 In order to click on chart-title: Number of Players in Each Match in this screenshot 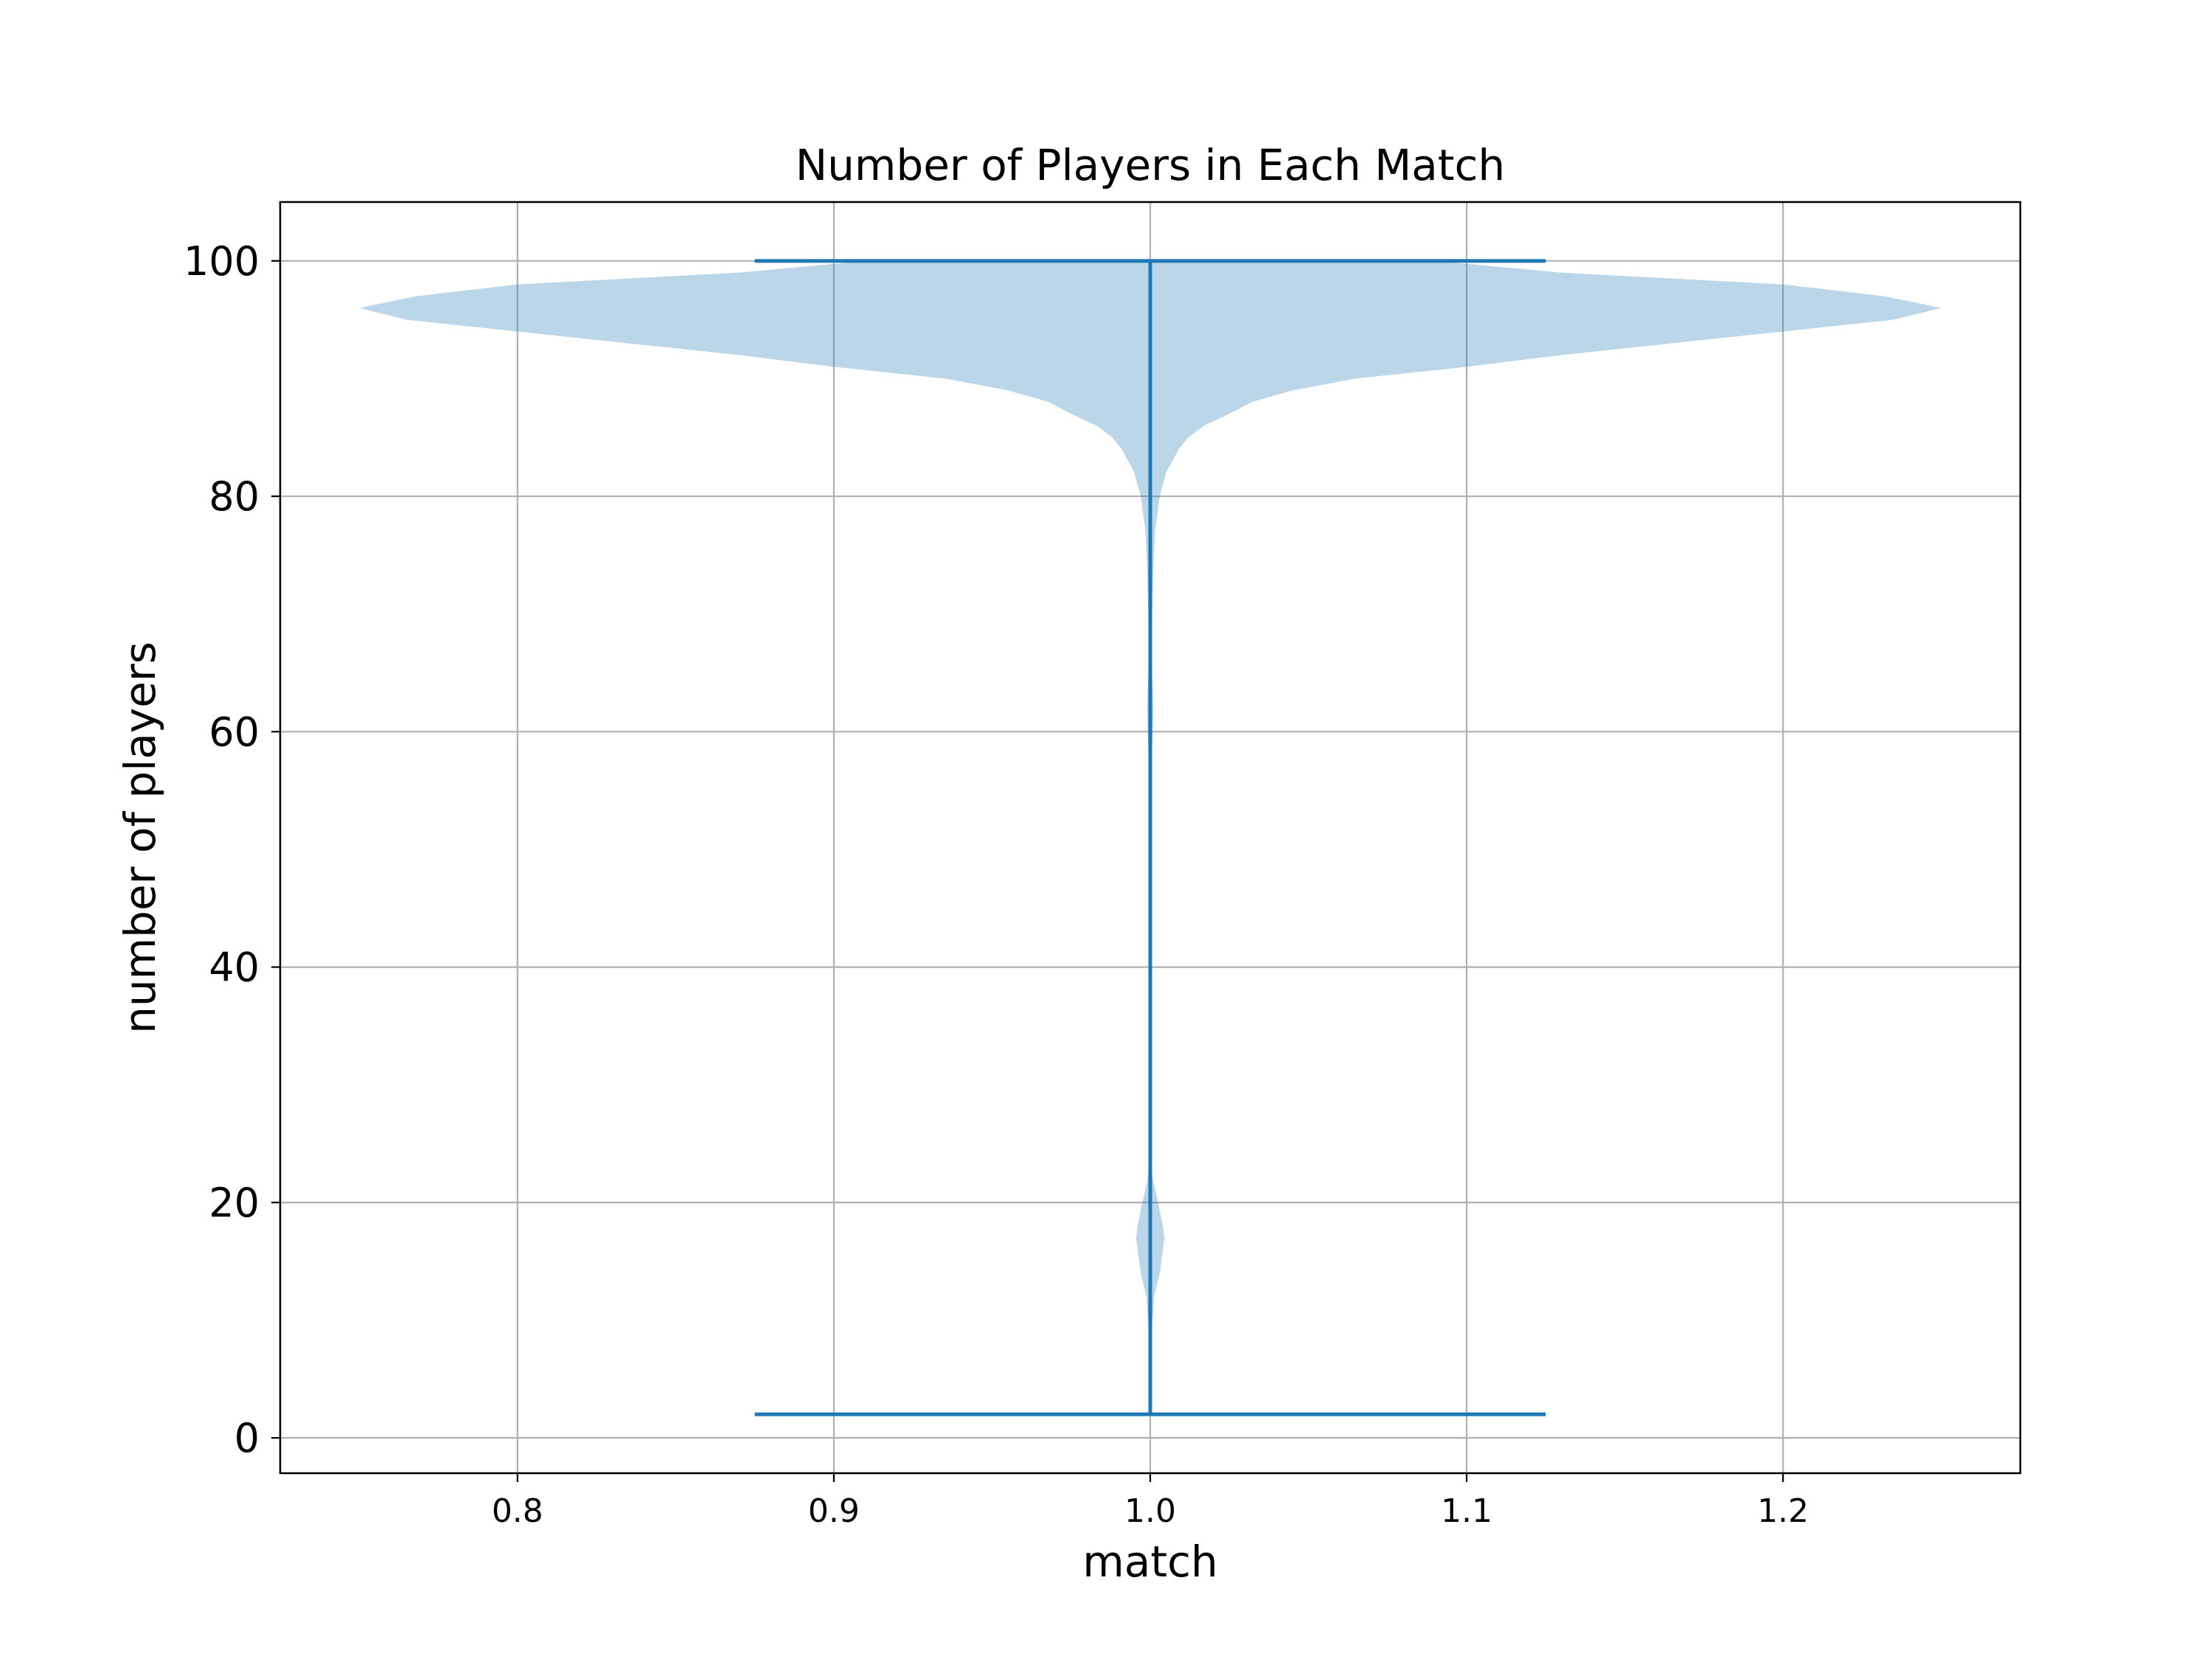, I will do `click(1150, 165)`.